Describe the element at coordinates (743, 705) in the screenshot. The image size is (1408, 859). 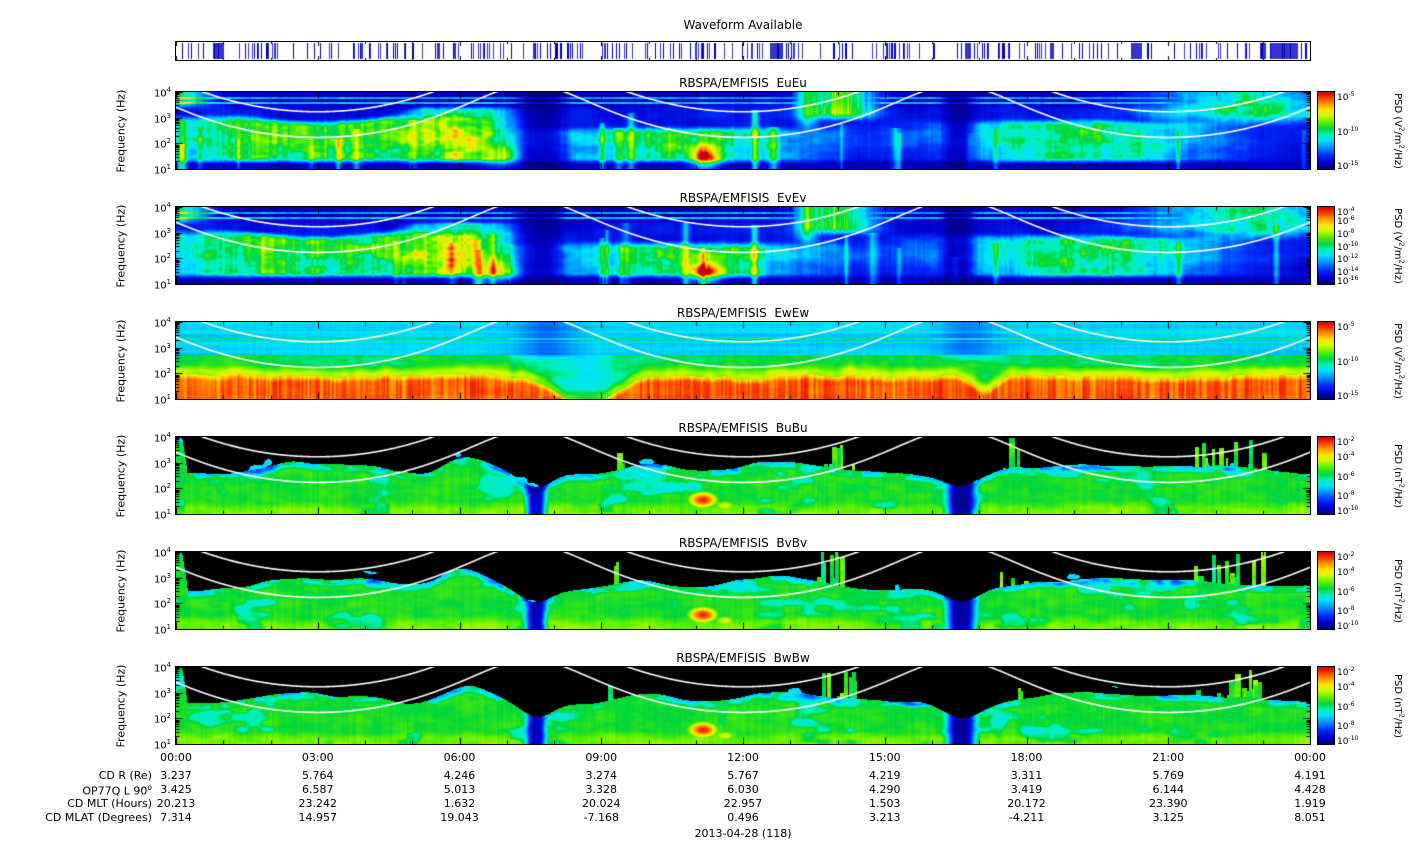
I see `spectrogram-BwBw` at that location.